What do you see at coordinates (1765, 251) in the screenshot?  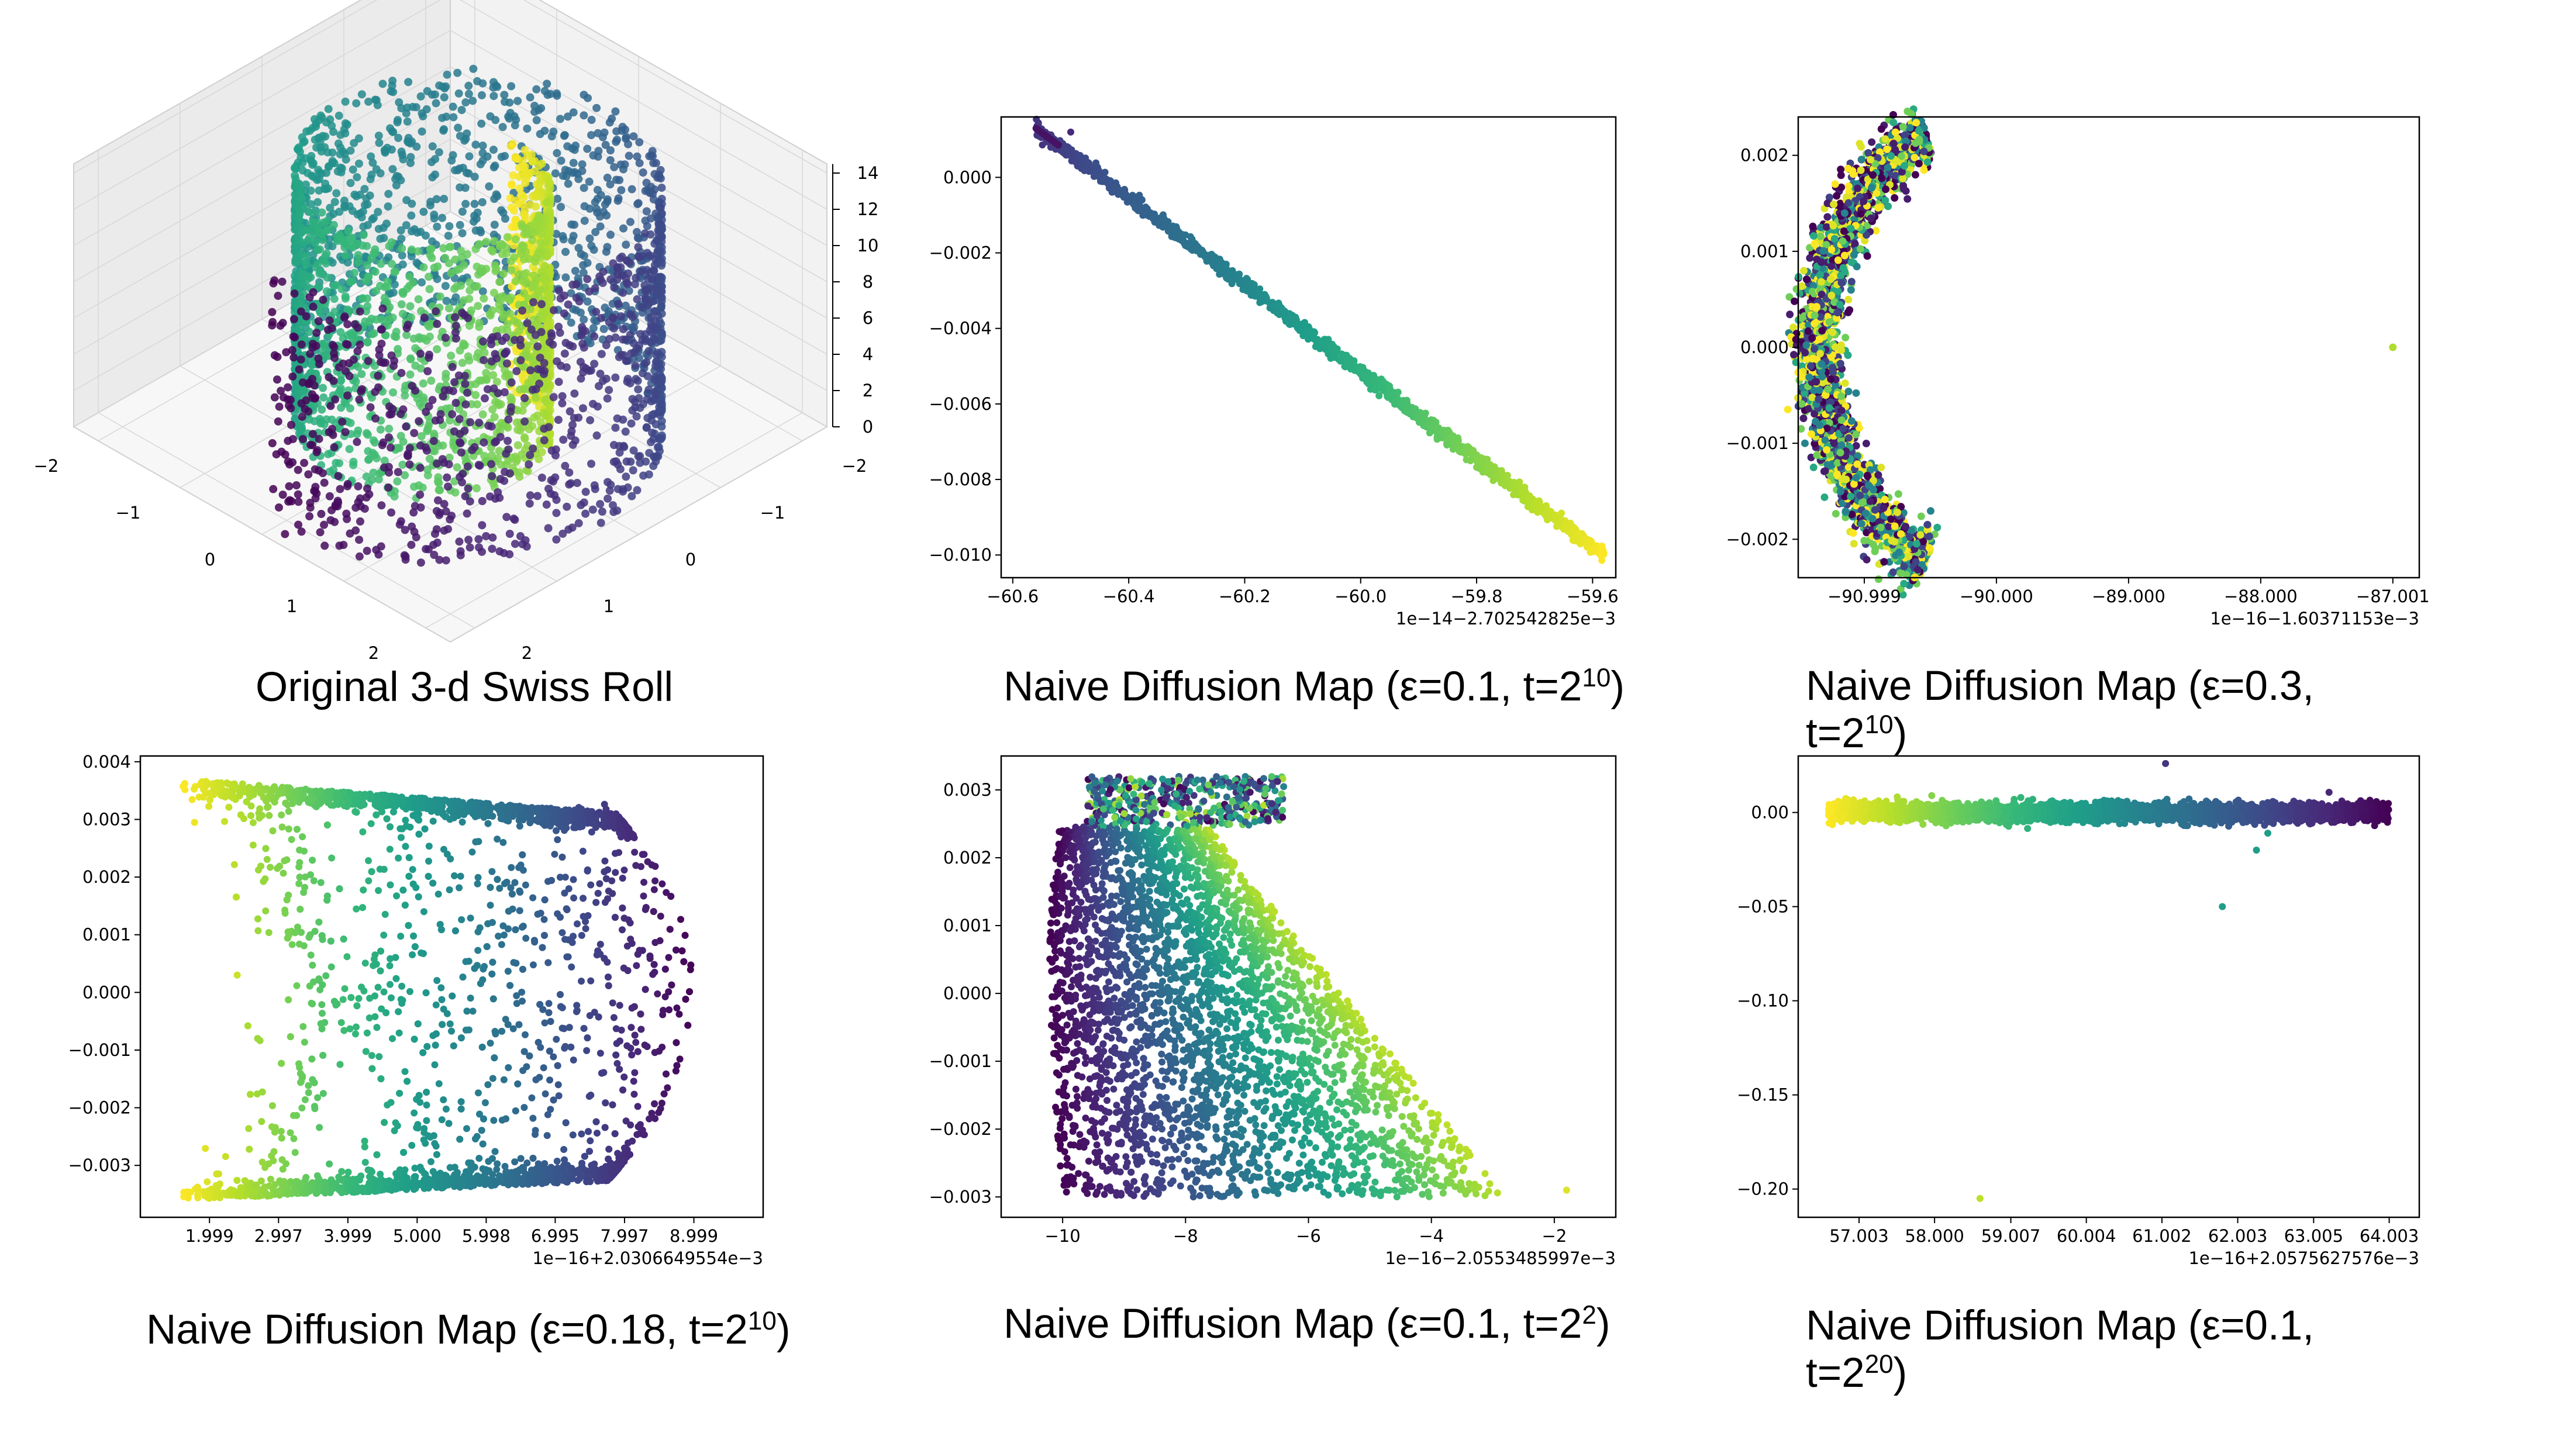 I see `y-tick-label-p2: 0.001` at bounding box center [1765, 251].